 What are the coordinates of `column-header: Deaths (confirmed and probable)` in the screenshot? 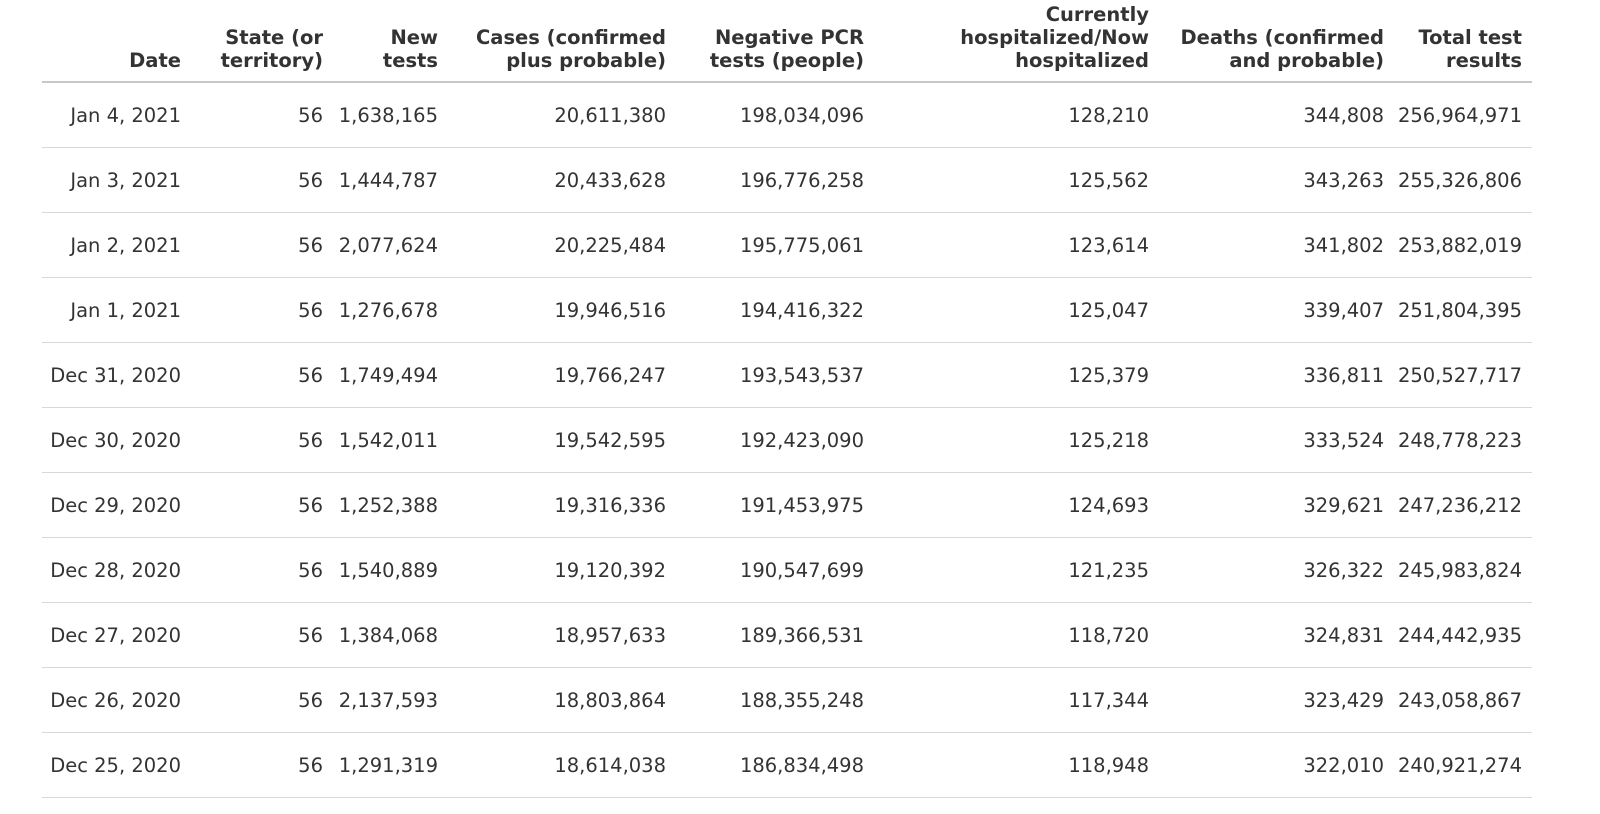 It's located at (1267, 41).